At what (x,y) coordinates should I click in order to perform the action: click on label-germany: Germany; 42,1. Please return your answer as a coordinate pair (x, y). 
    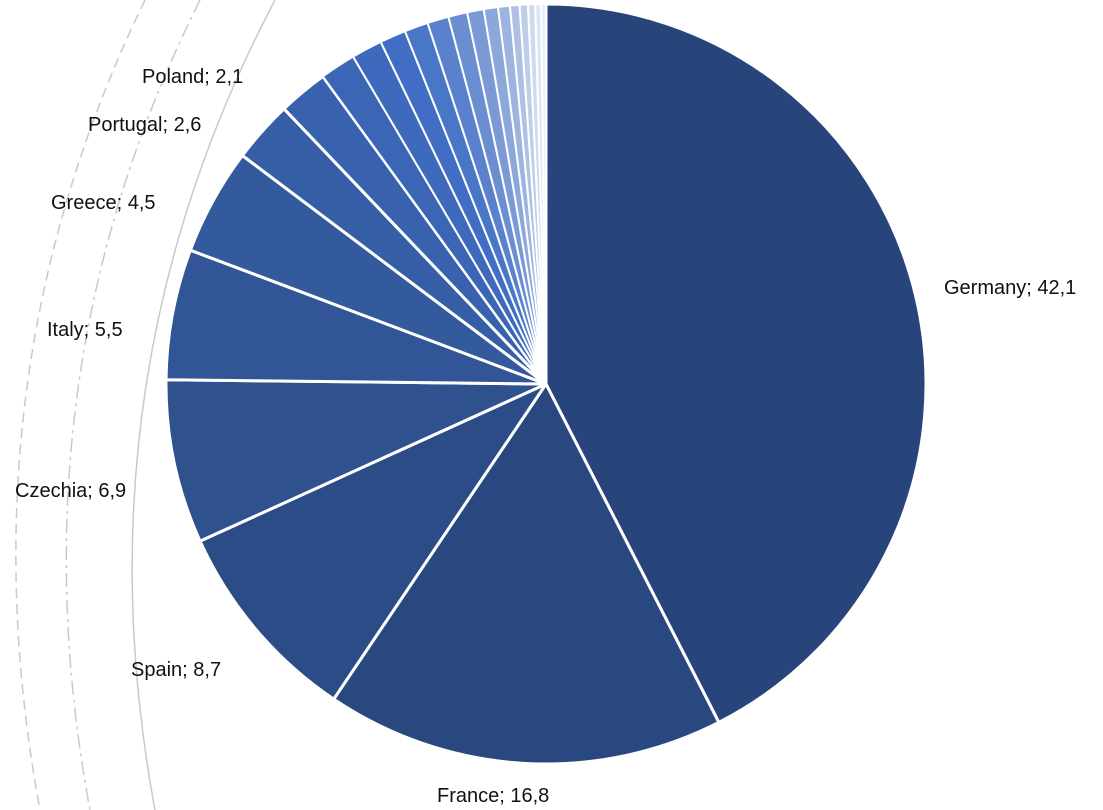
    Looking at the image, I should click on (1010, 288).